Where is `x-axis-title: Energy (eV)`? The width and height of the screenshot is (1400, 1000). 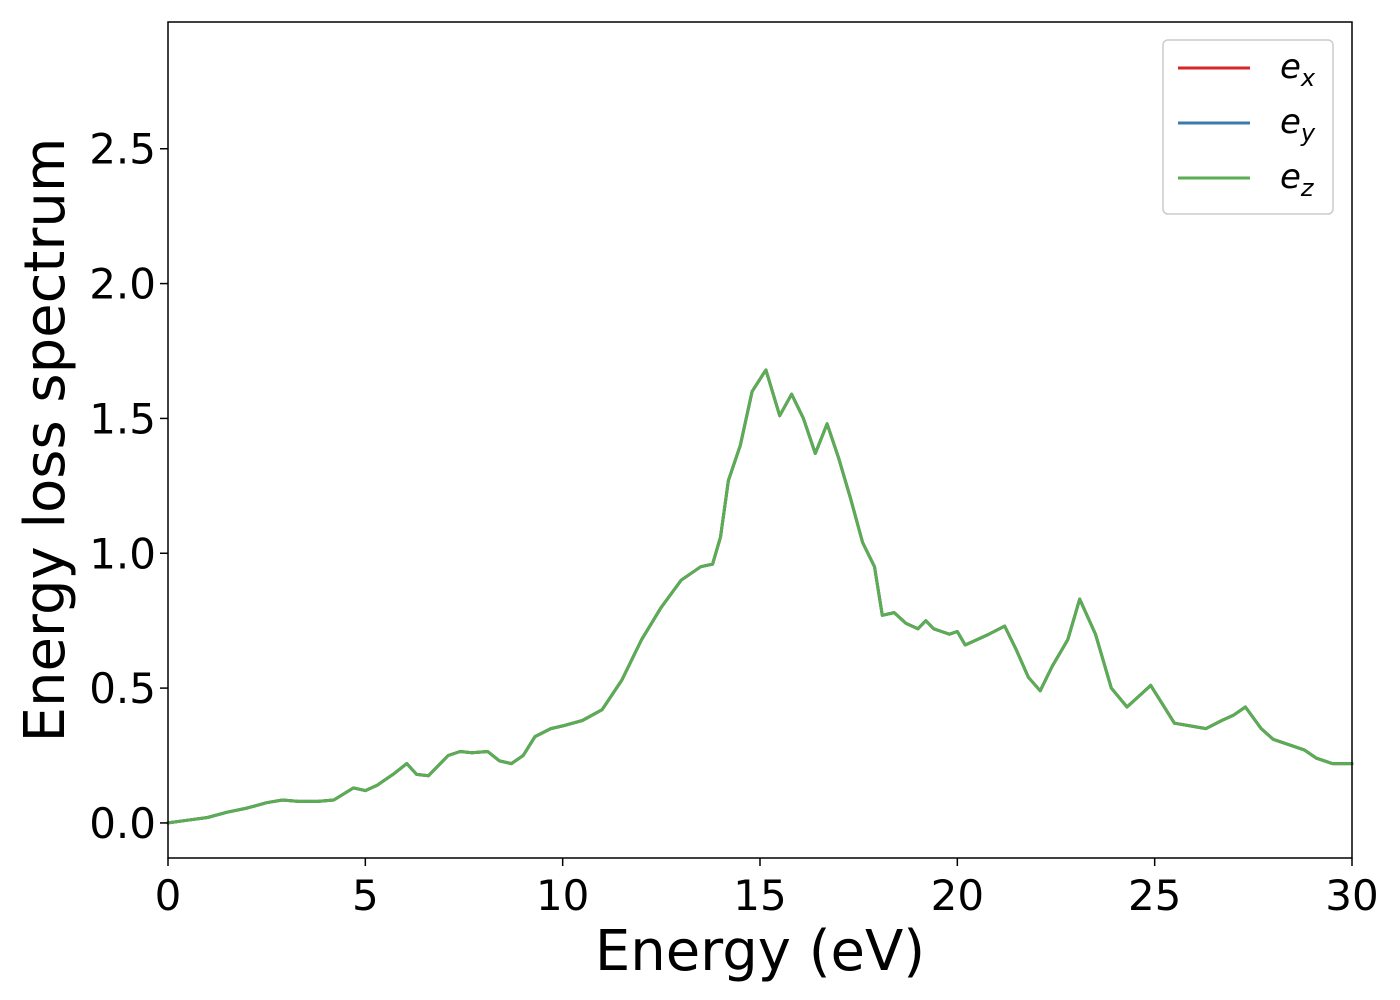 x-axis-title: Energy (eV) is located at coordinates (760, 951).